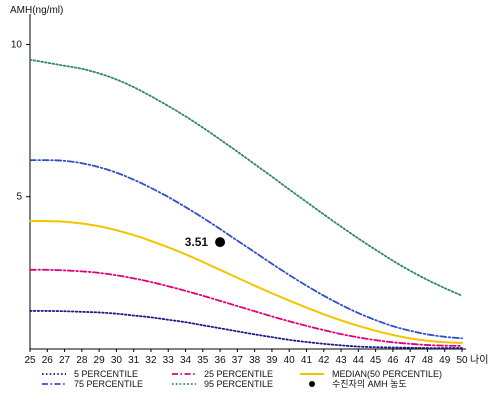  Describe the element at coordinates (393, 360) in the screenshot. I see `x-tick-label-46: 46` at that location.